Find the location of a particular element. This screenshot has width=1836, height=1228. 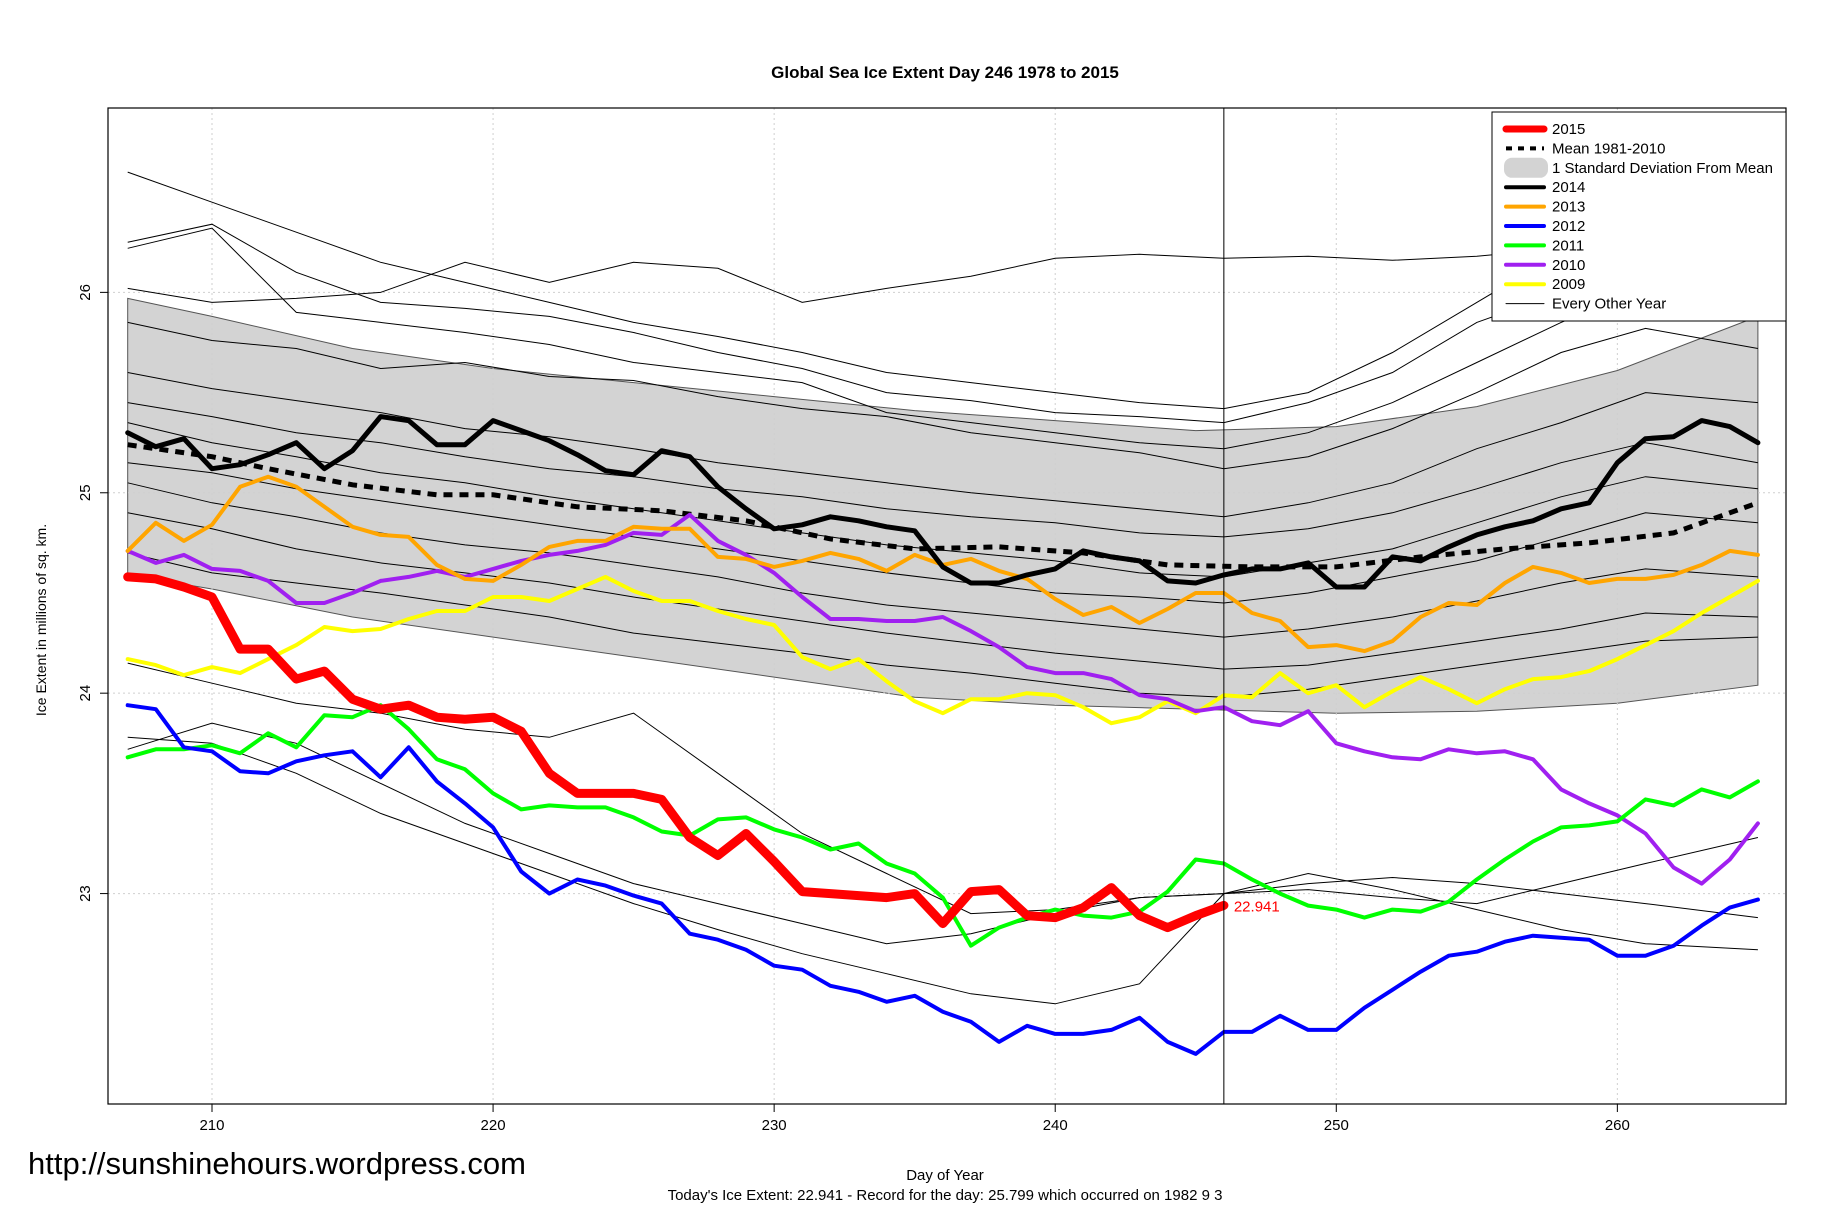

legend-label: 2015 is located at coordinates (1568, 129).